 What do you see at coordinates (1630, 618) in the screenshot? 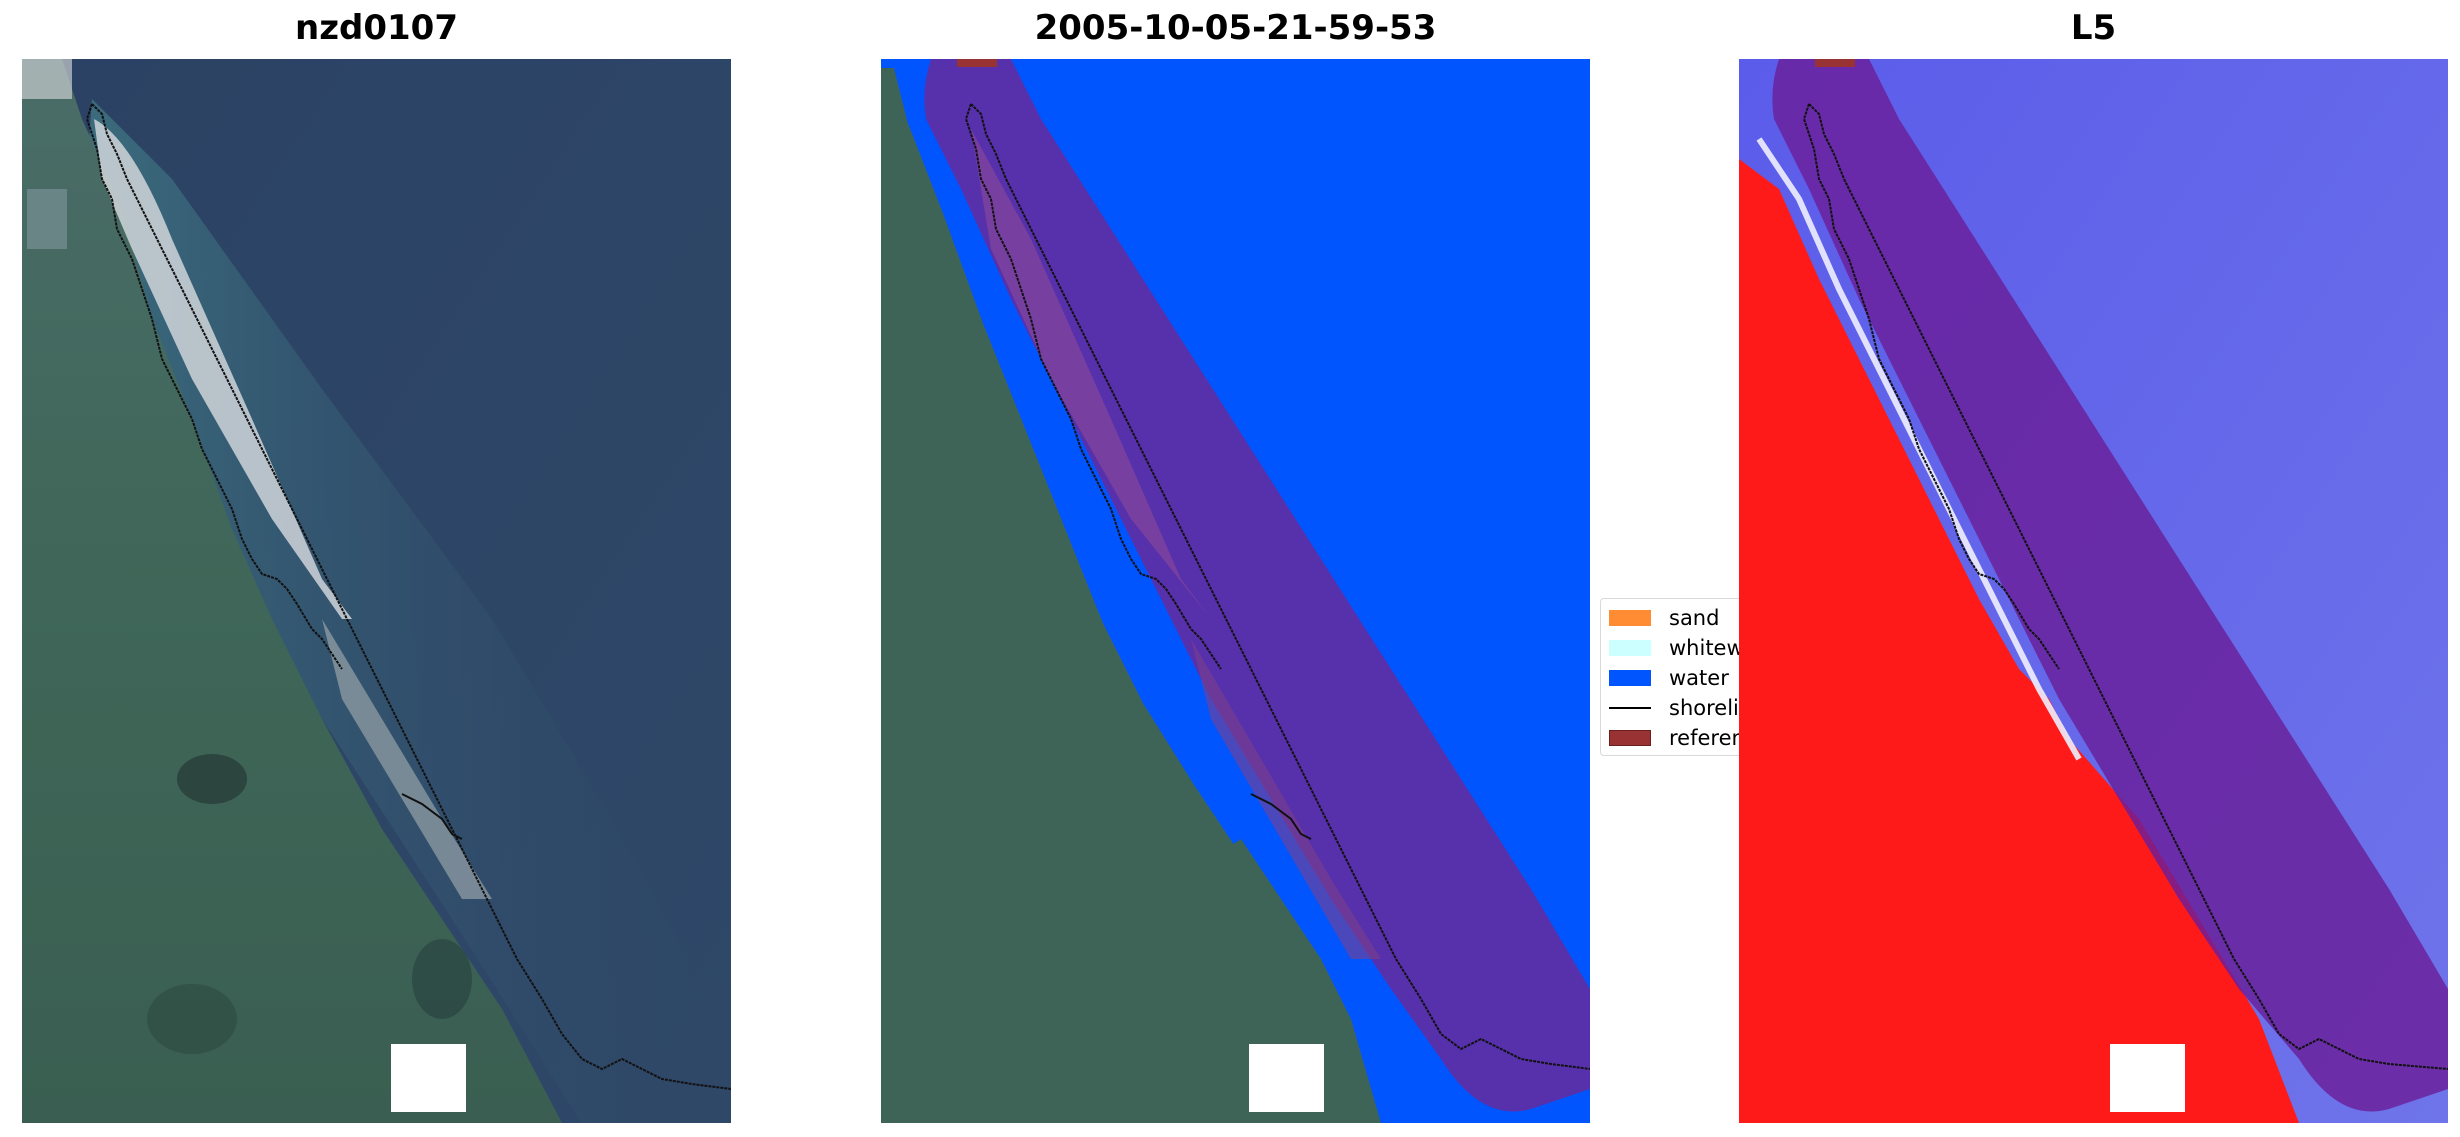
I see `legend-swatch-sand` at bounding box center [1630, 618].